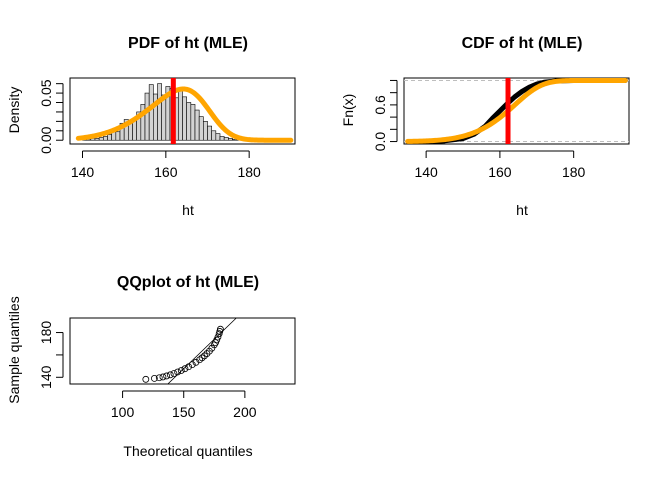  What do you see at coordinates (123, 412) in the screenshot?
I see `qq-x-tick-label: 100` at bounding box center [123, 412].